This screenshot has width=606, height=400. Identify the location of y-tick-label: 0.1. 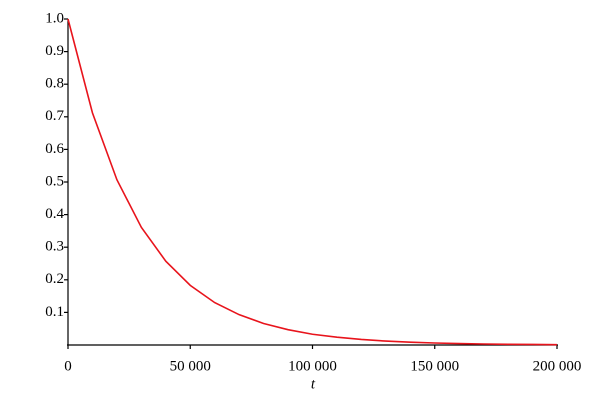
(54, 312).